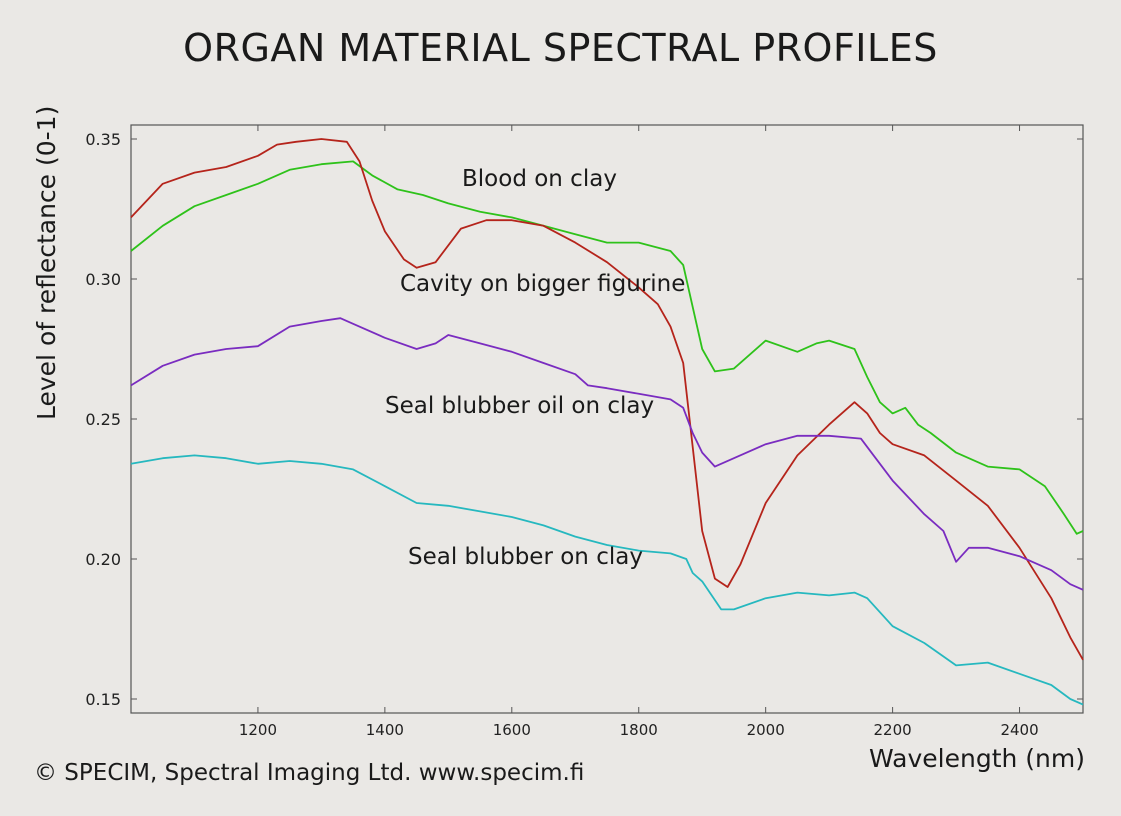  What do you see at coordinates (258, 730) in the screenshot?
I see `x-tick-label: 1200` at bounding box center [258, 730].